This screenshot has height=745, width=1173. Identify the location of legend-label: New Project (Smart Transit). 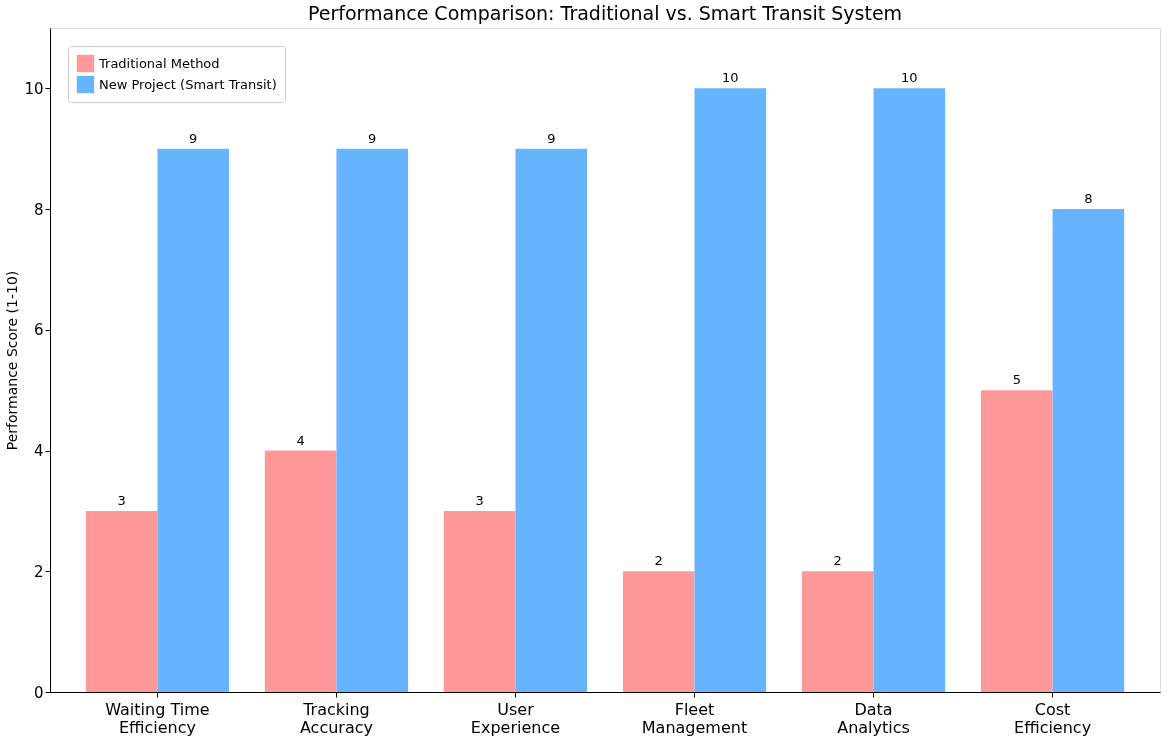
(188, 84).